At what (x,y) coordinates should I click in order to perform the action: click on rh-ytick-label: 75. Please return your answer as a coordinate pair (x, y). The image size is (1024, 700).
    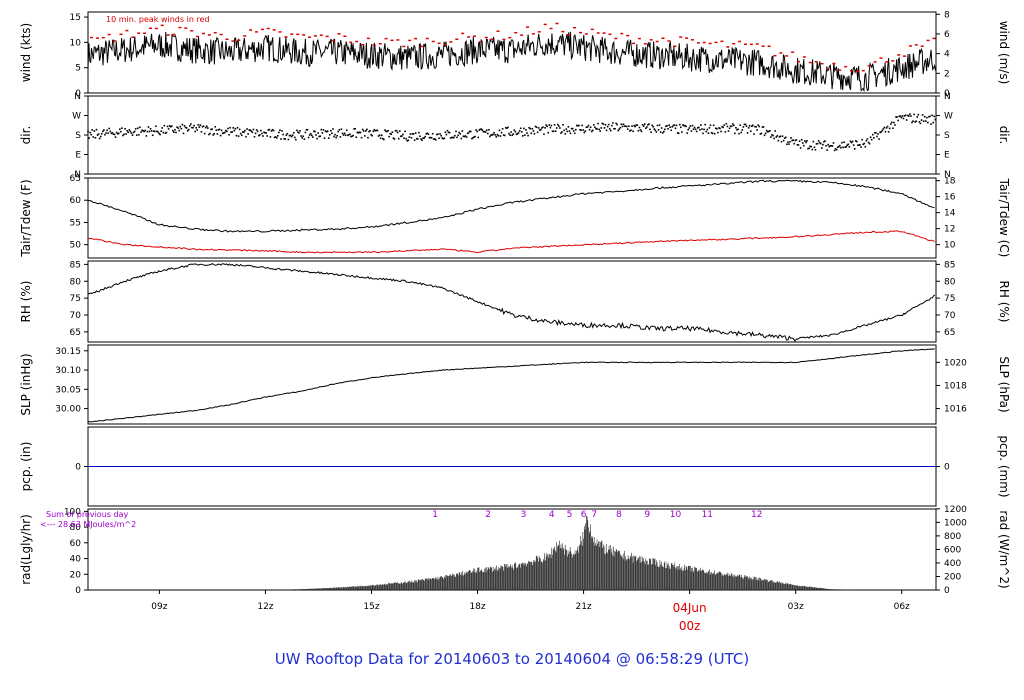
    Looking at the image, I should click on (75, 299).